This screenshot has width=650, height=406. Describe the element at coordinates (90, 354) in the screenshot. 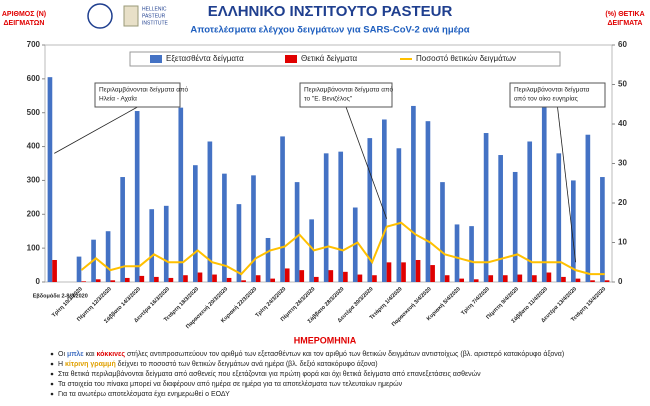

I see `note-part: και` at that location.